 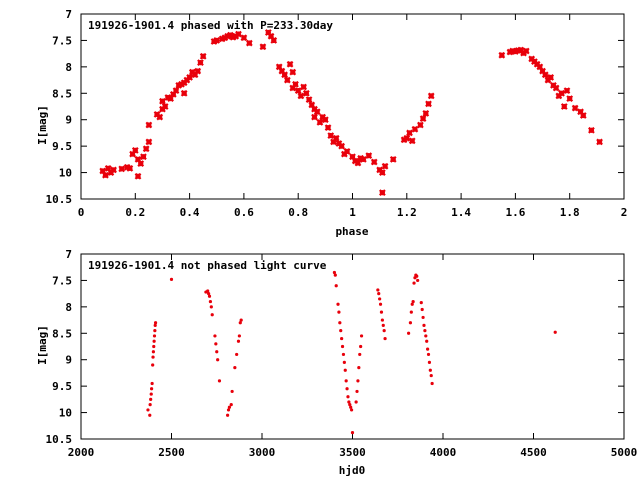 I want to click on unphased-x-tick-label: 3500, so click(x=352, y=452).